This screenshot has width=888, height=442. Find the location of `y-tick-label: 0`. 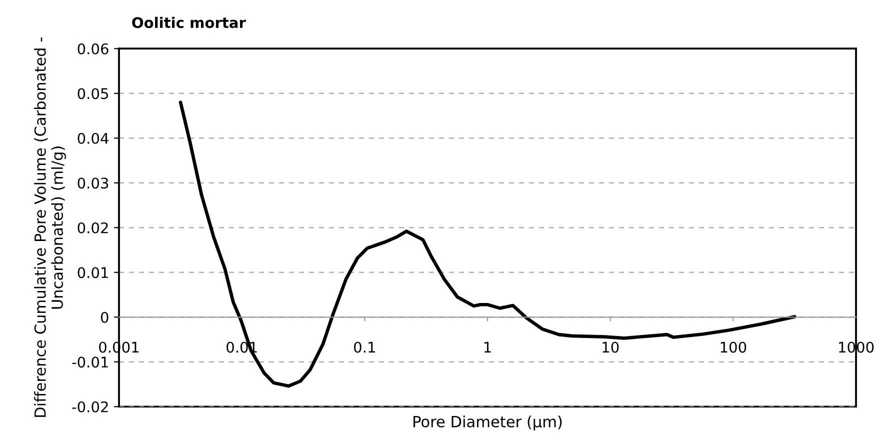

y-tick-label: 0 is located at coordinates (104, 317).